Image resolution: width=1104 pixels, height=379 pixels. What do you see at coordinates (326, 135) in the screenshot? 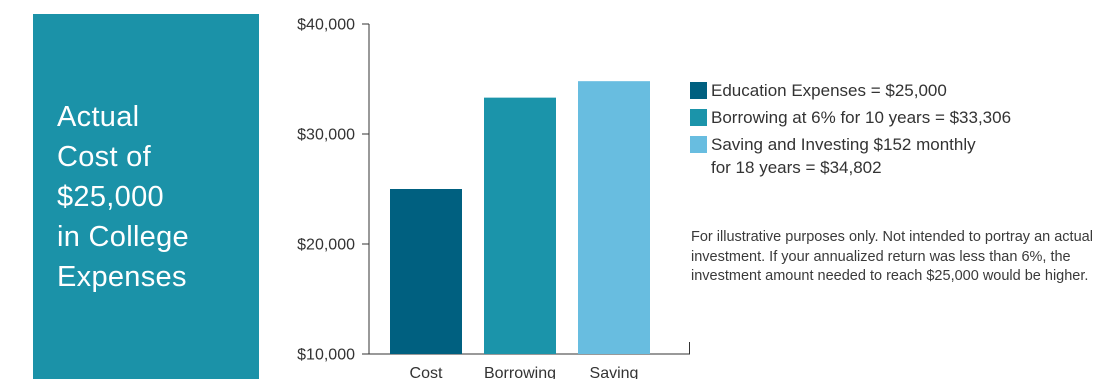
I see `y-tick-label: $30,000` at bounding box center [326, 135].